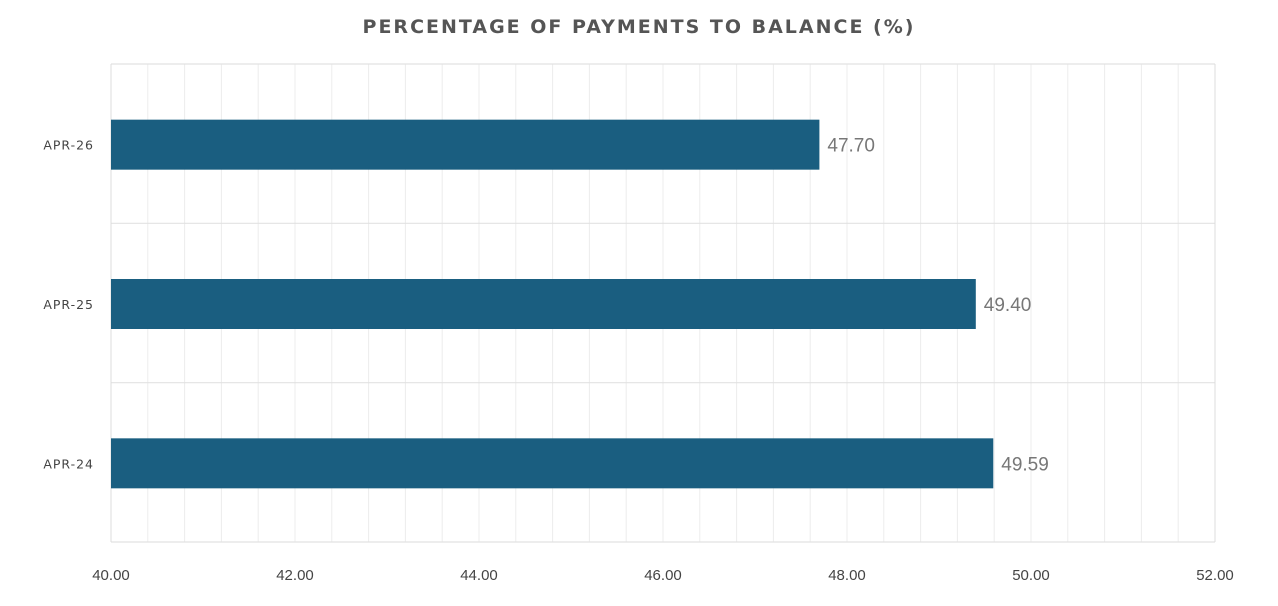  I want to click on x-tick-label: 50.00, so click(1031, 575).